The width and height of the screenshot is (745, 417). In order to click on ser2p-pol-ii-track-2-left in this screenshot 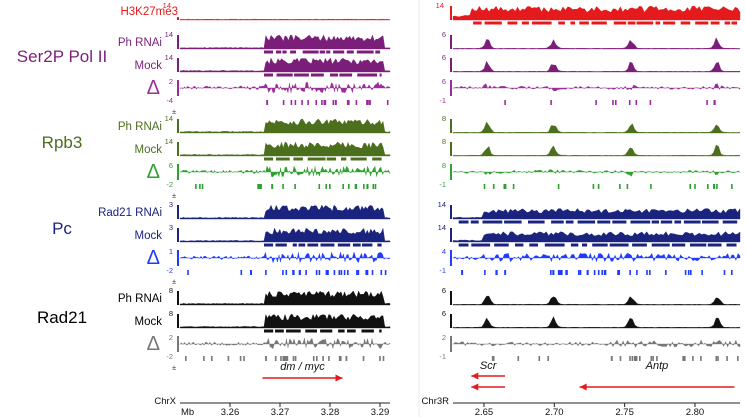, I will do `click(285, 87)`.